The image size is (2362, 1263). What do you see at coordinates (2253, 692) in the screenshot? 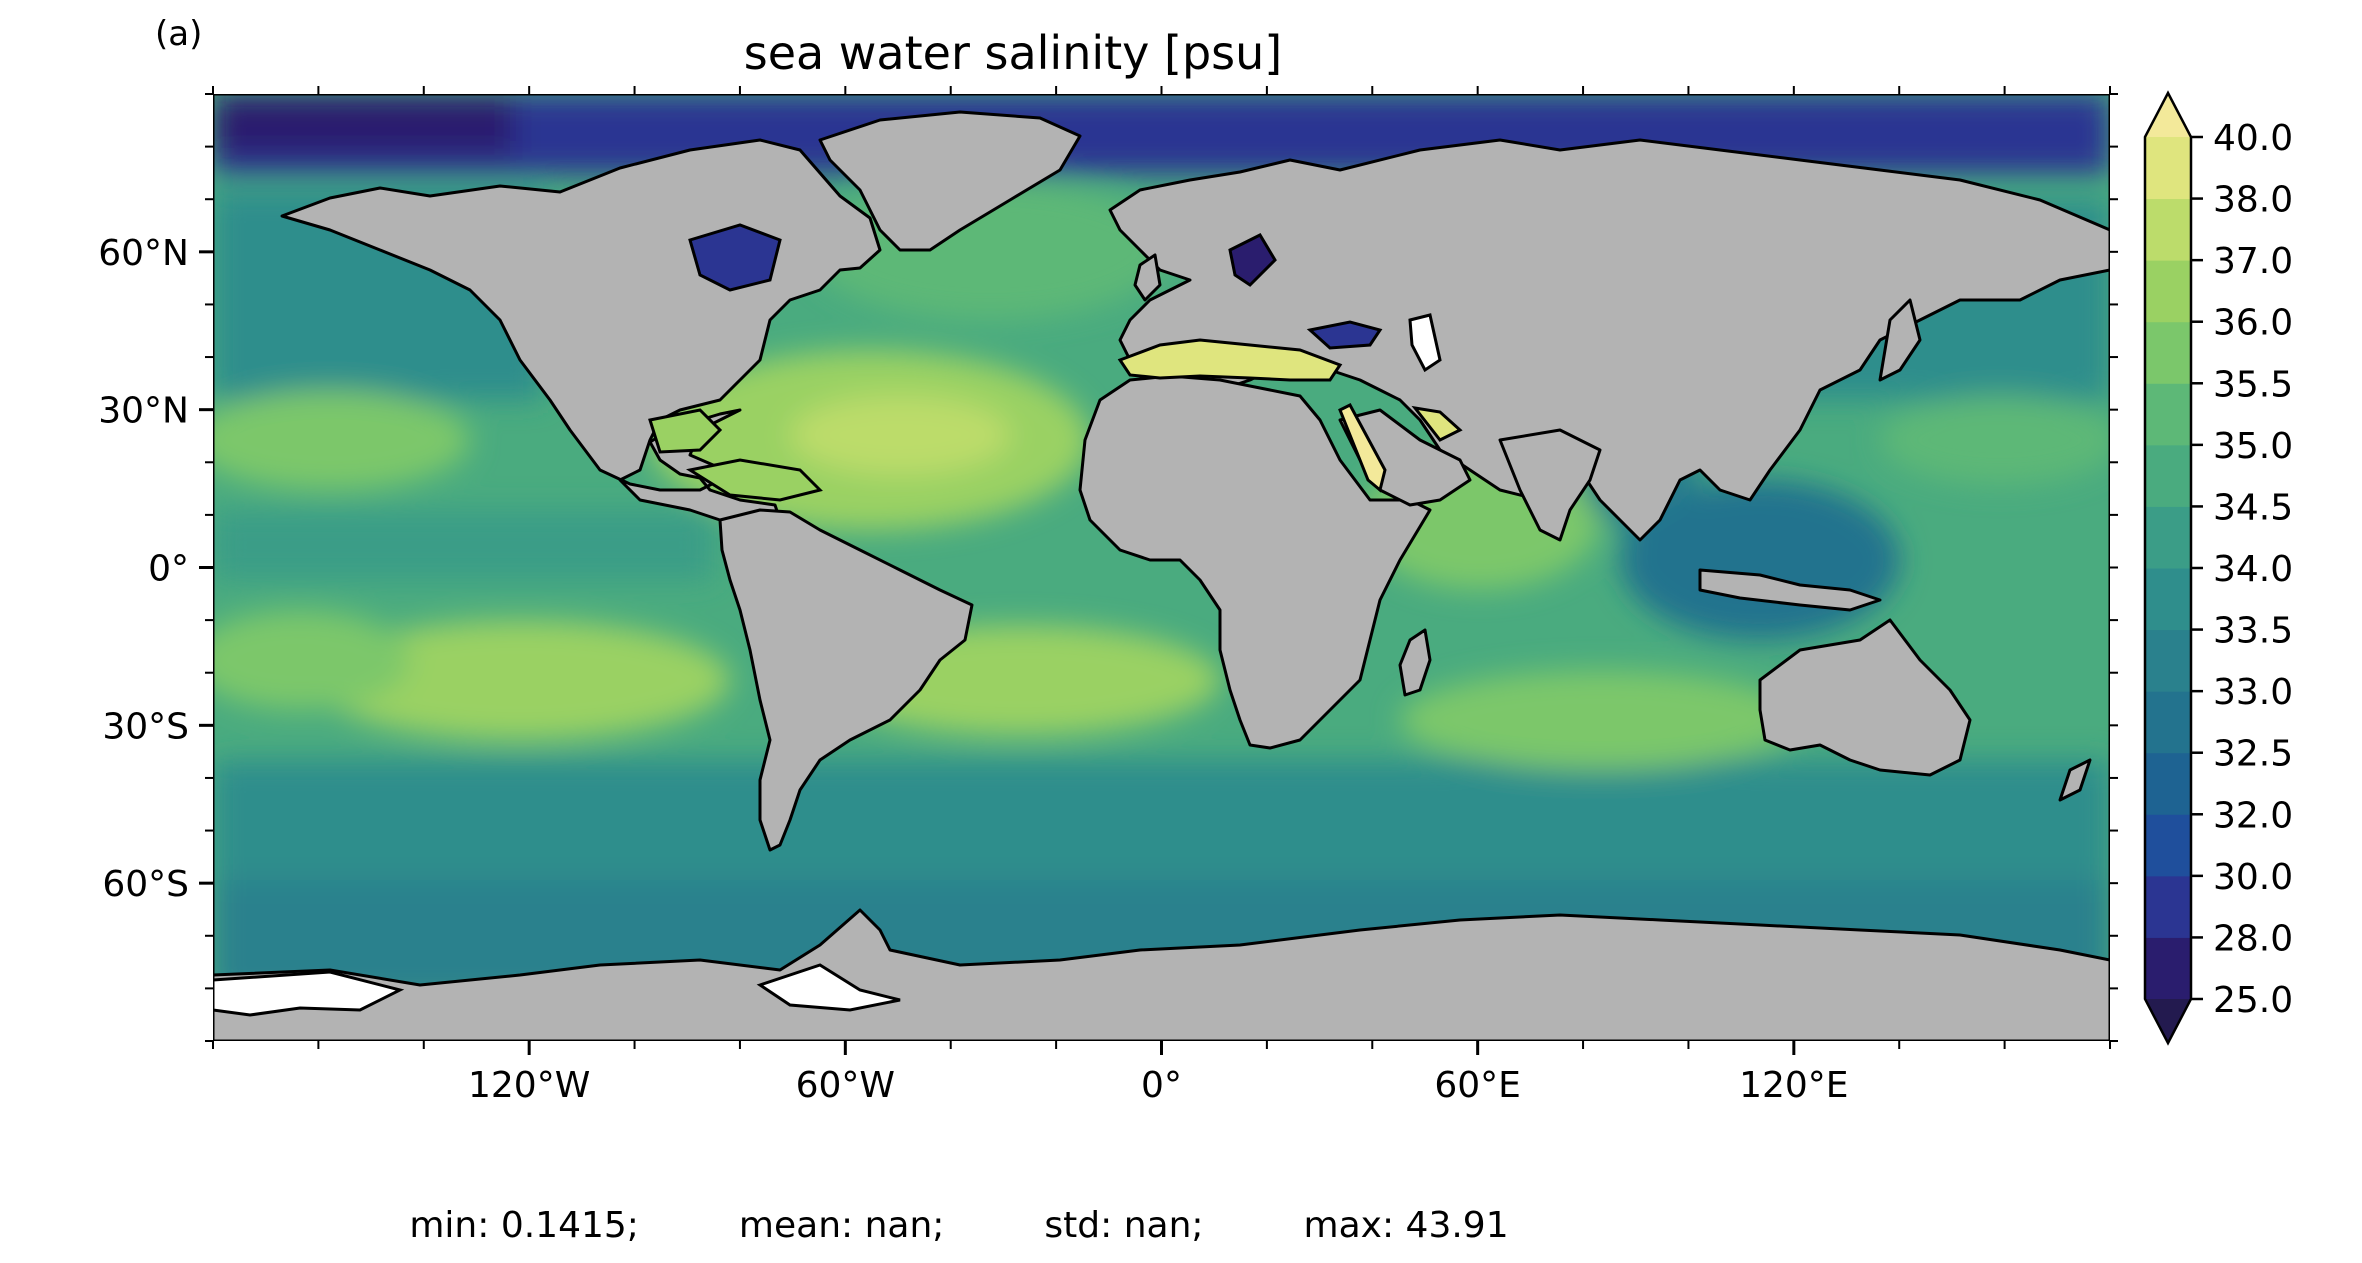
I see `colorbar-tick-label: 33.0` at bounding box center [2253, 692].